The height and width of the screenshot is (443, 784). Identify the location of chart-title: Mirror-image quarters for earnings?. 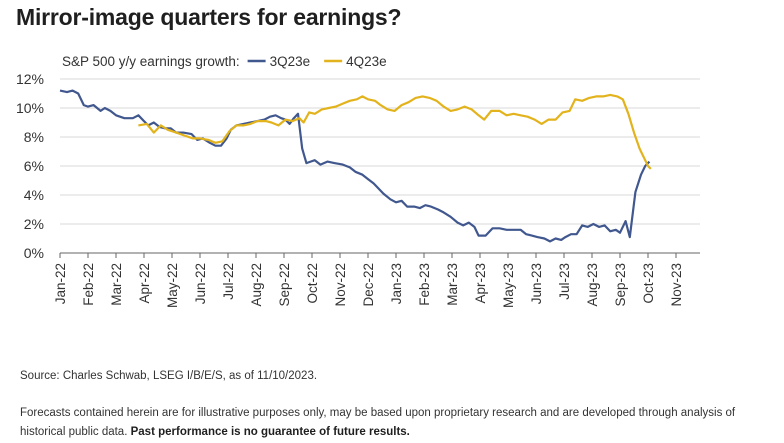
(209, 17).